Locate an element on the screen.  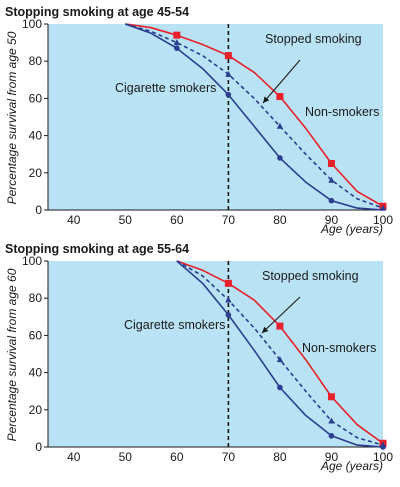
chart-2-y-tick-label: 20 is located at coordinates (36, 410).